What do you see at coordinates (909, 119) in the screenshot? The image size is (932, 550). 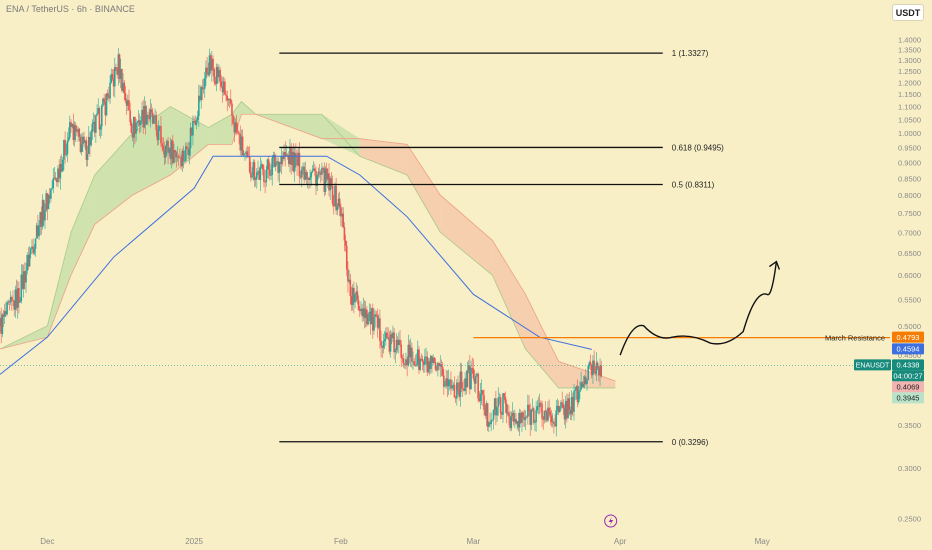 I see `y-tick-label: 1.0500` at bounding box center [909, 119].